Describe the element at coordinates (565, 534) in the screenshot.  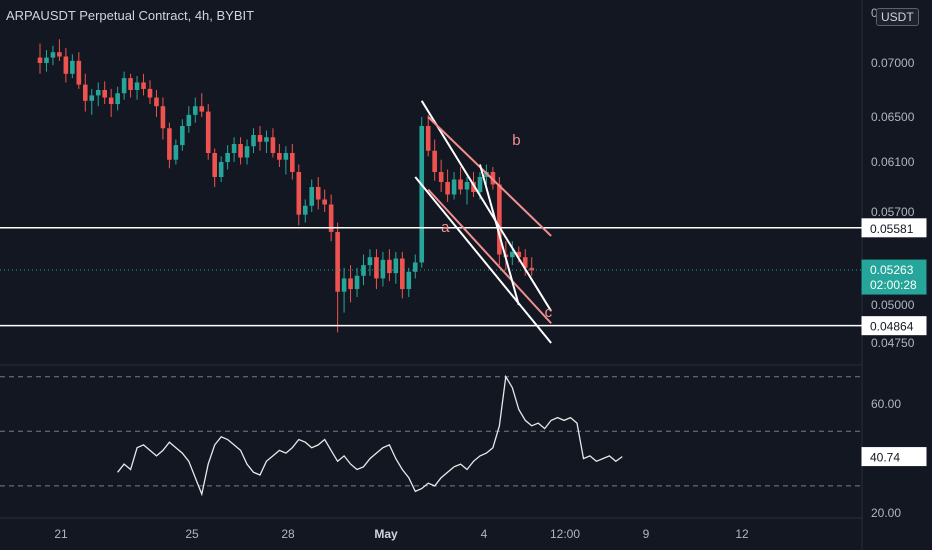
I see `time-tick-label: 12:00` at that location.